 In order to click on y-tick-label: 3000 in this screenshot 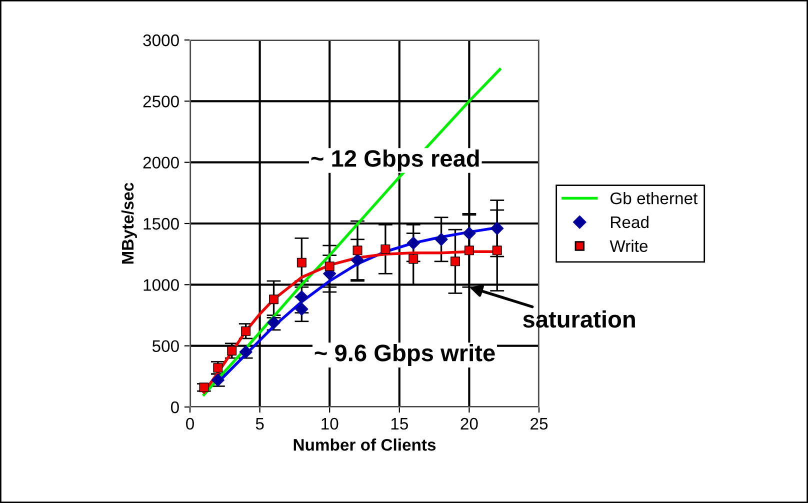, I will do `click(161, 40)`.